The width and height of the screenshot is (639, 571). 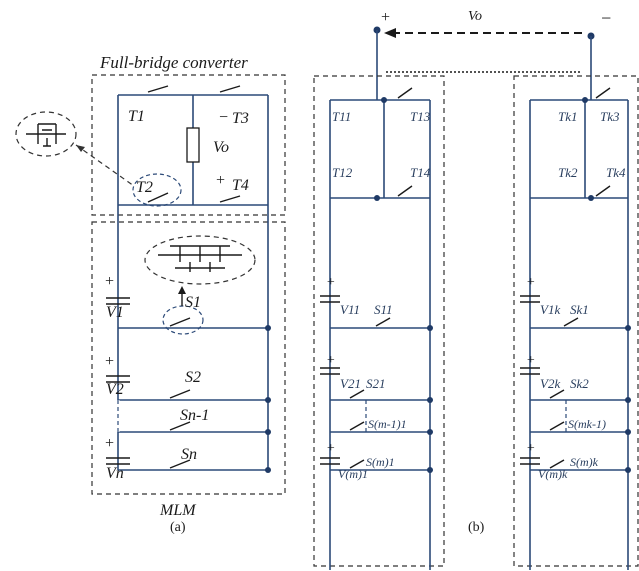 I want to click on switch-sk2, so click(x=557, y=394).